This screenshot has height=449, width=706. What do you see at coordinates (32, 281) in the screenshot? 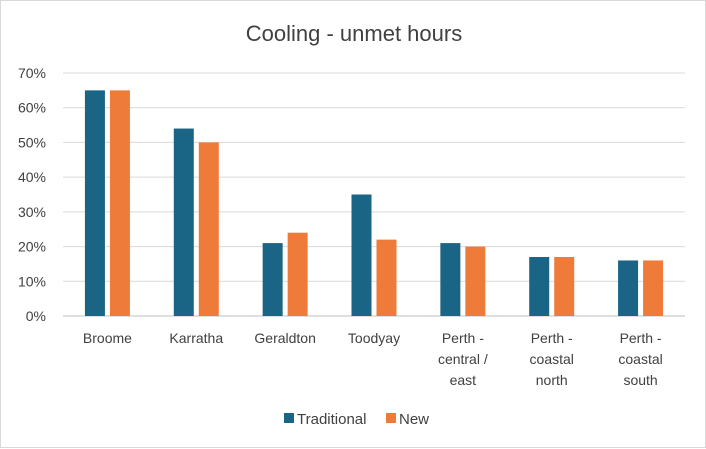
I see `y-tick-label: 10%` at bounding box center [32, 281].